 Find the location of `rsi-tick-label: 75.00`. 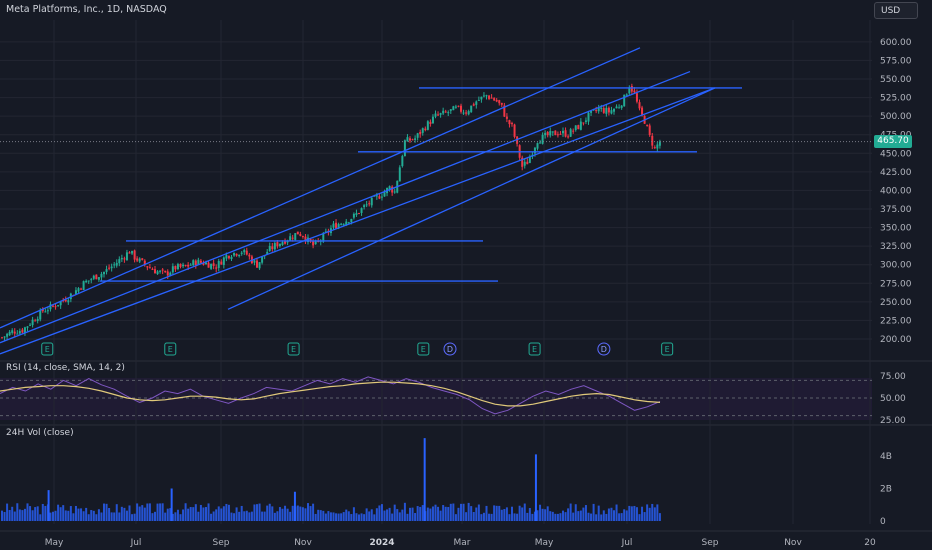

rsi-tick-label: 75.00 is located at coordinates (893, 377).